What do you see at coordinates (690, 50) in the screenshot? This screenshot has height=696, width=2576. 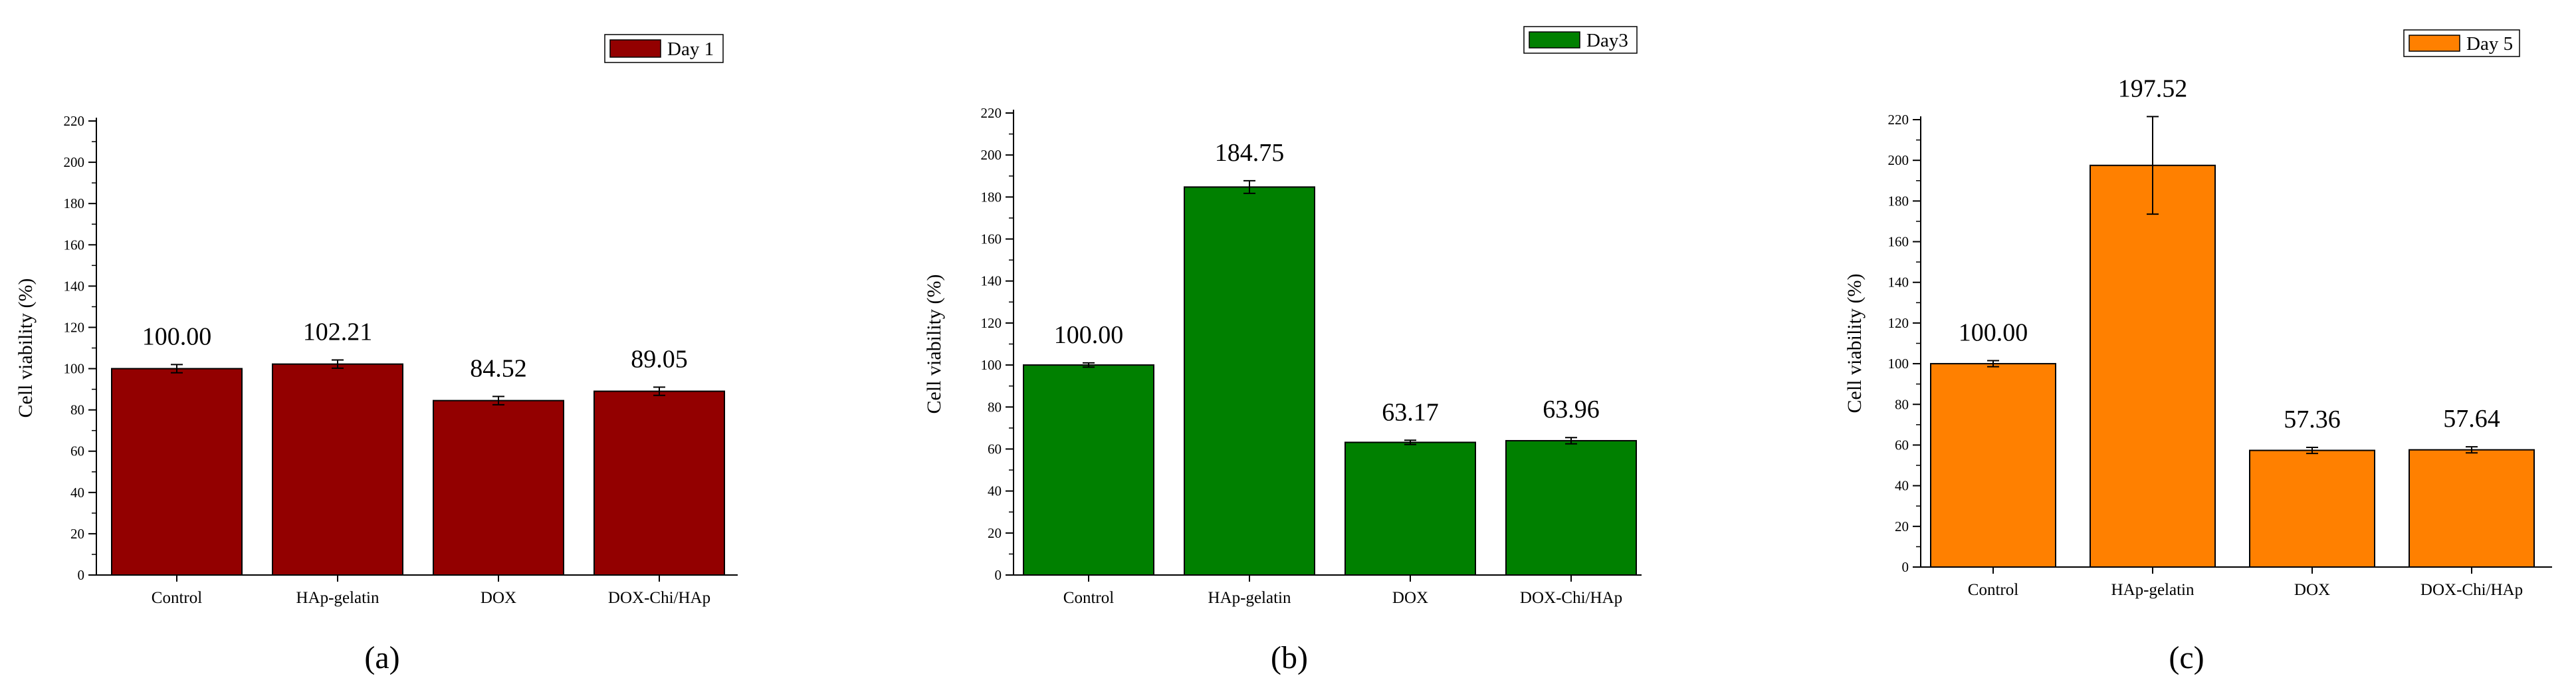 I see `legend-label: Day 1` at bounding box center [690, 50].